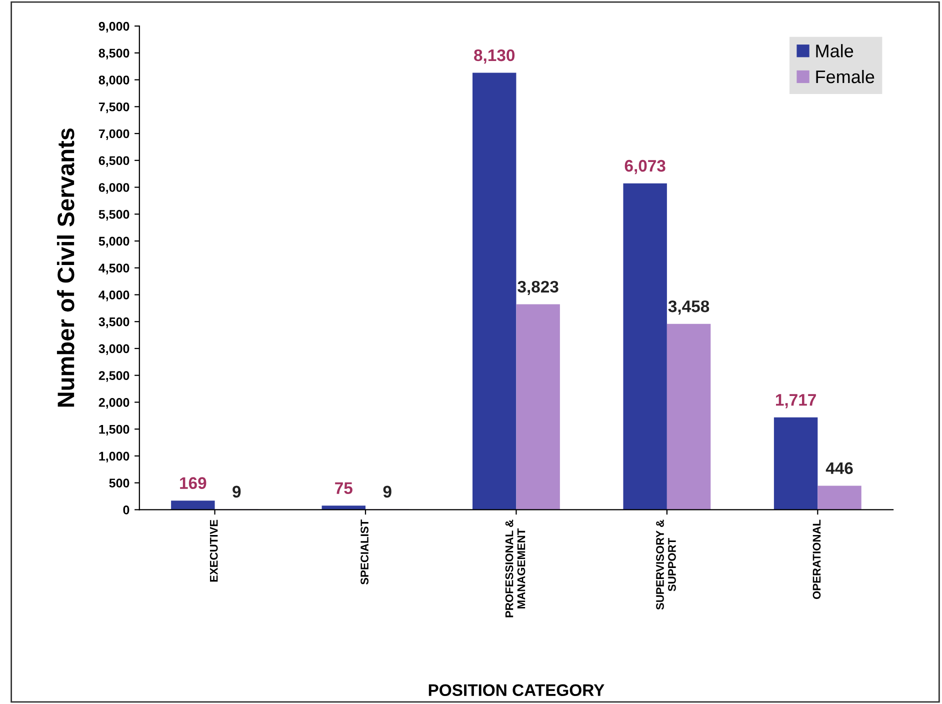 Image resolution: width=942 pixels, height=704 pixels. Describe the element at coordinates (114, 161) in the screenshot. I see `y-tick-label: 6,500` at that location.